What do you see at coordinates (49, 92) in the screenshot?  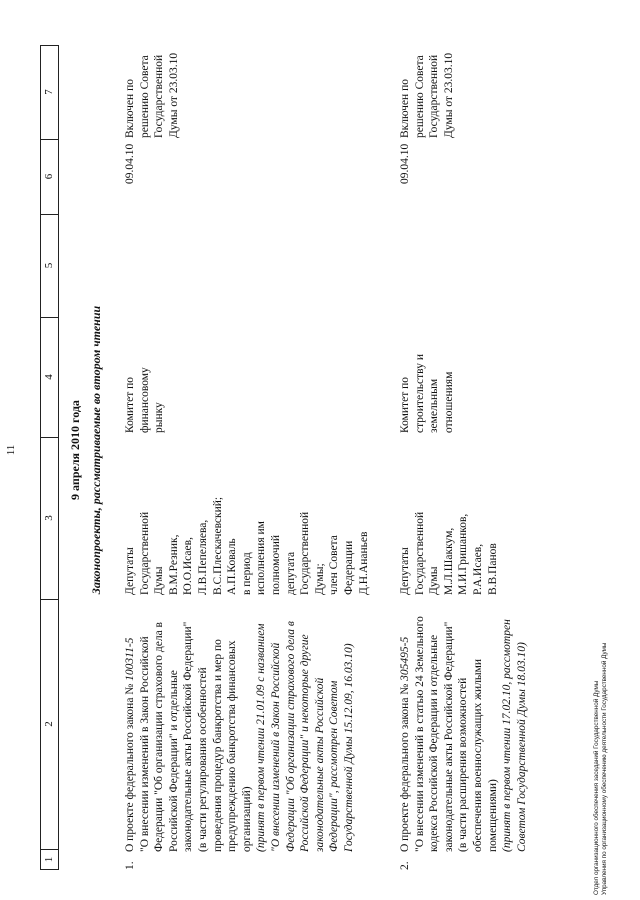 I see `header-col-7: 7` at bounding box center [49, 92].